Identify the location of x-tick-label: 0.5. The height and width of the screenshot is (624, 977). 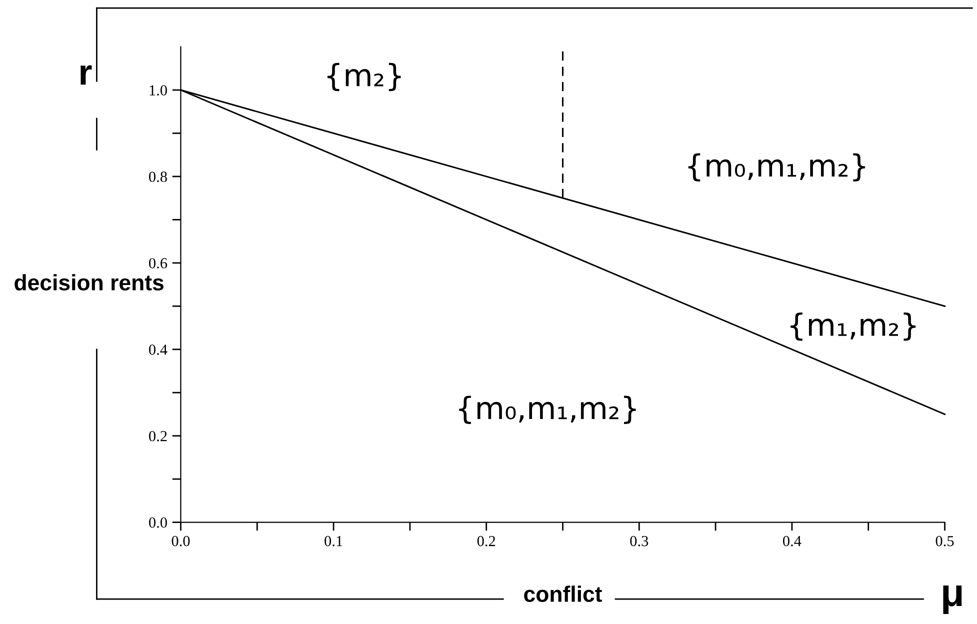
(945, 541).